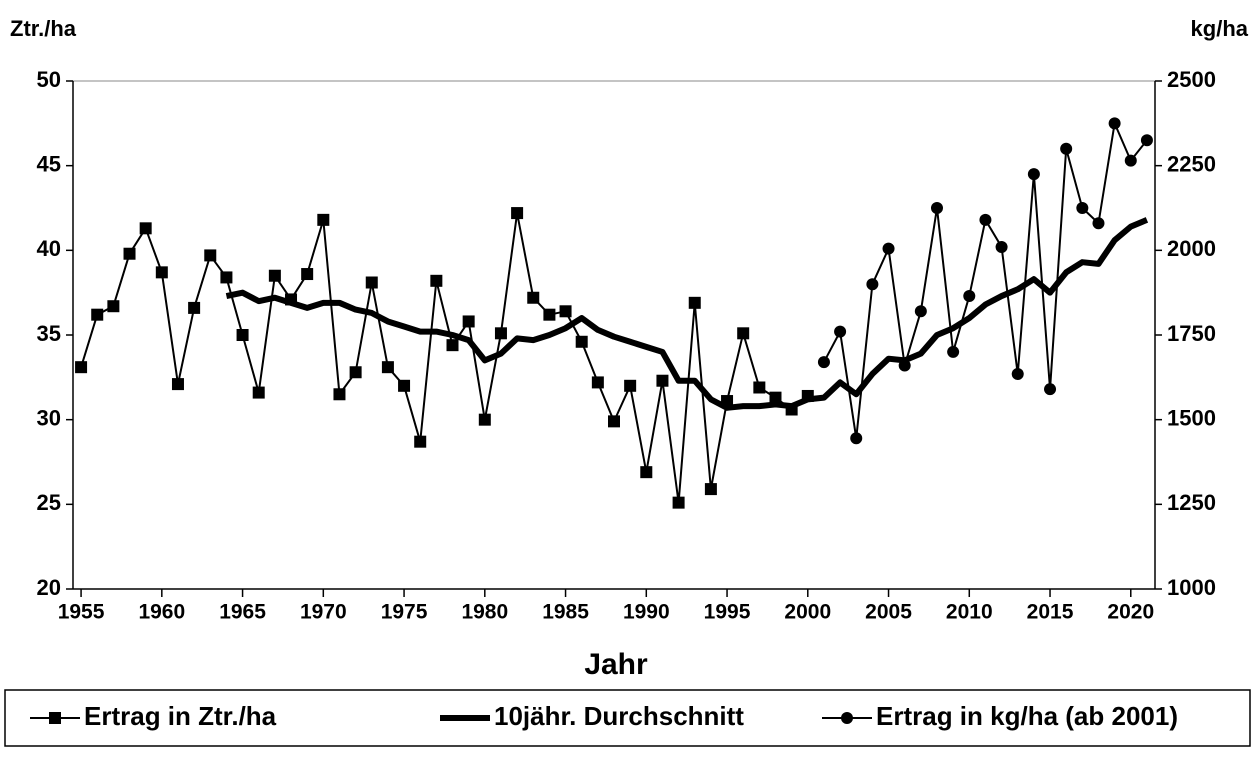 This screenshot has width=1255, height=757. I want to click on y2-tick-label: 1500, so click(1191, 417).